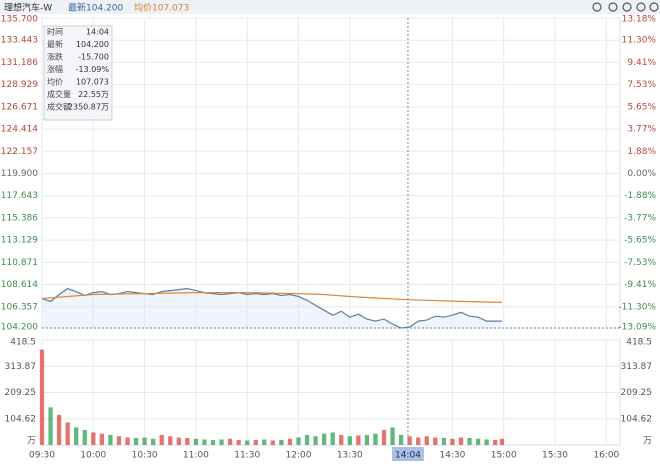 Image resolution: width=660 pixels, height=467 pixels. Describe the element at coordinates (19, 107) in the screenshot. I see `y-tick-label: 126.671` at that location.